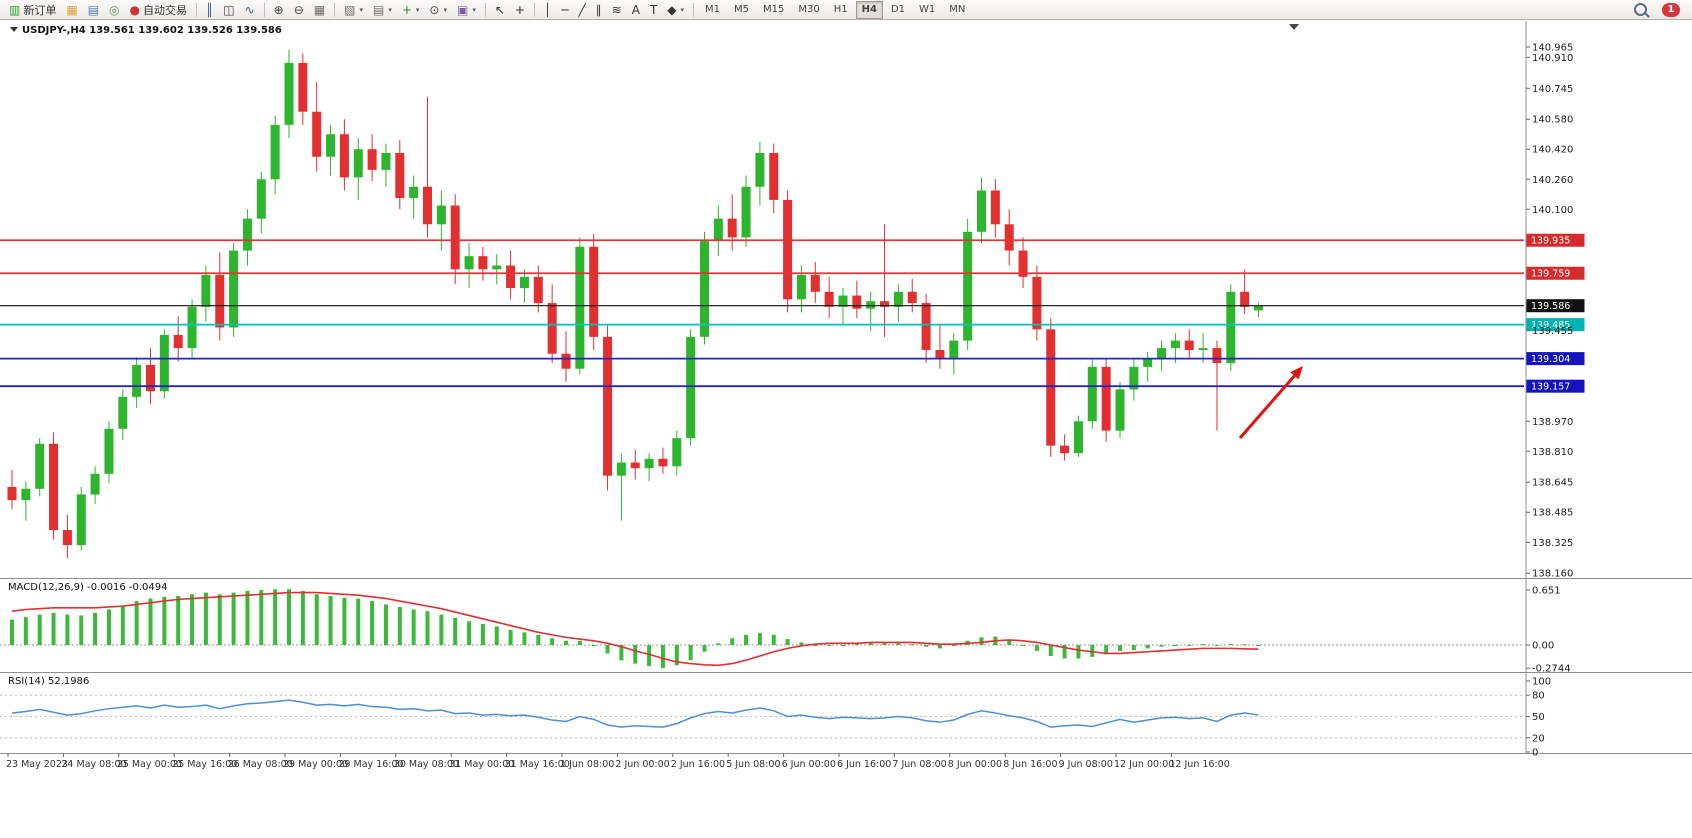  I want to click on timeframe-m5-button: M5, so click(742, 9).